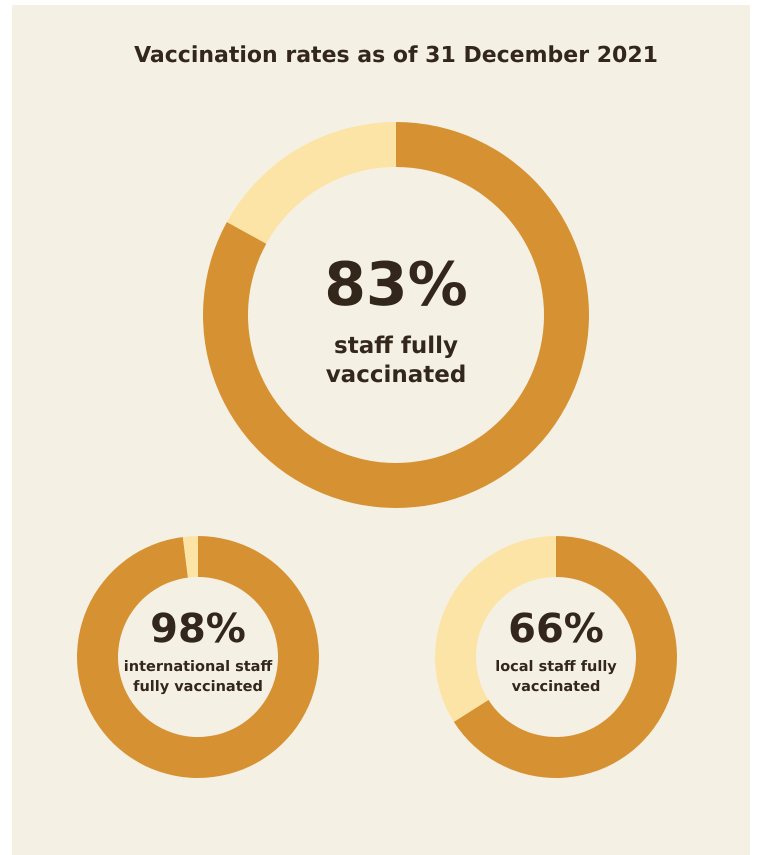 The width and height of the screenshot is (762, 855). What do you see at coordinates (556, 677) in the screenshot?
I see `text: local staff fully vaccinated` at bounding box center [556, 677].